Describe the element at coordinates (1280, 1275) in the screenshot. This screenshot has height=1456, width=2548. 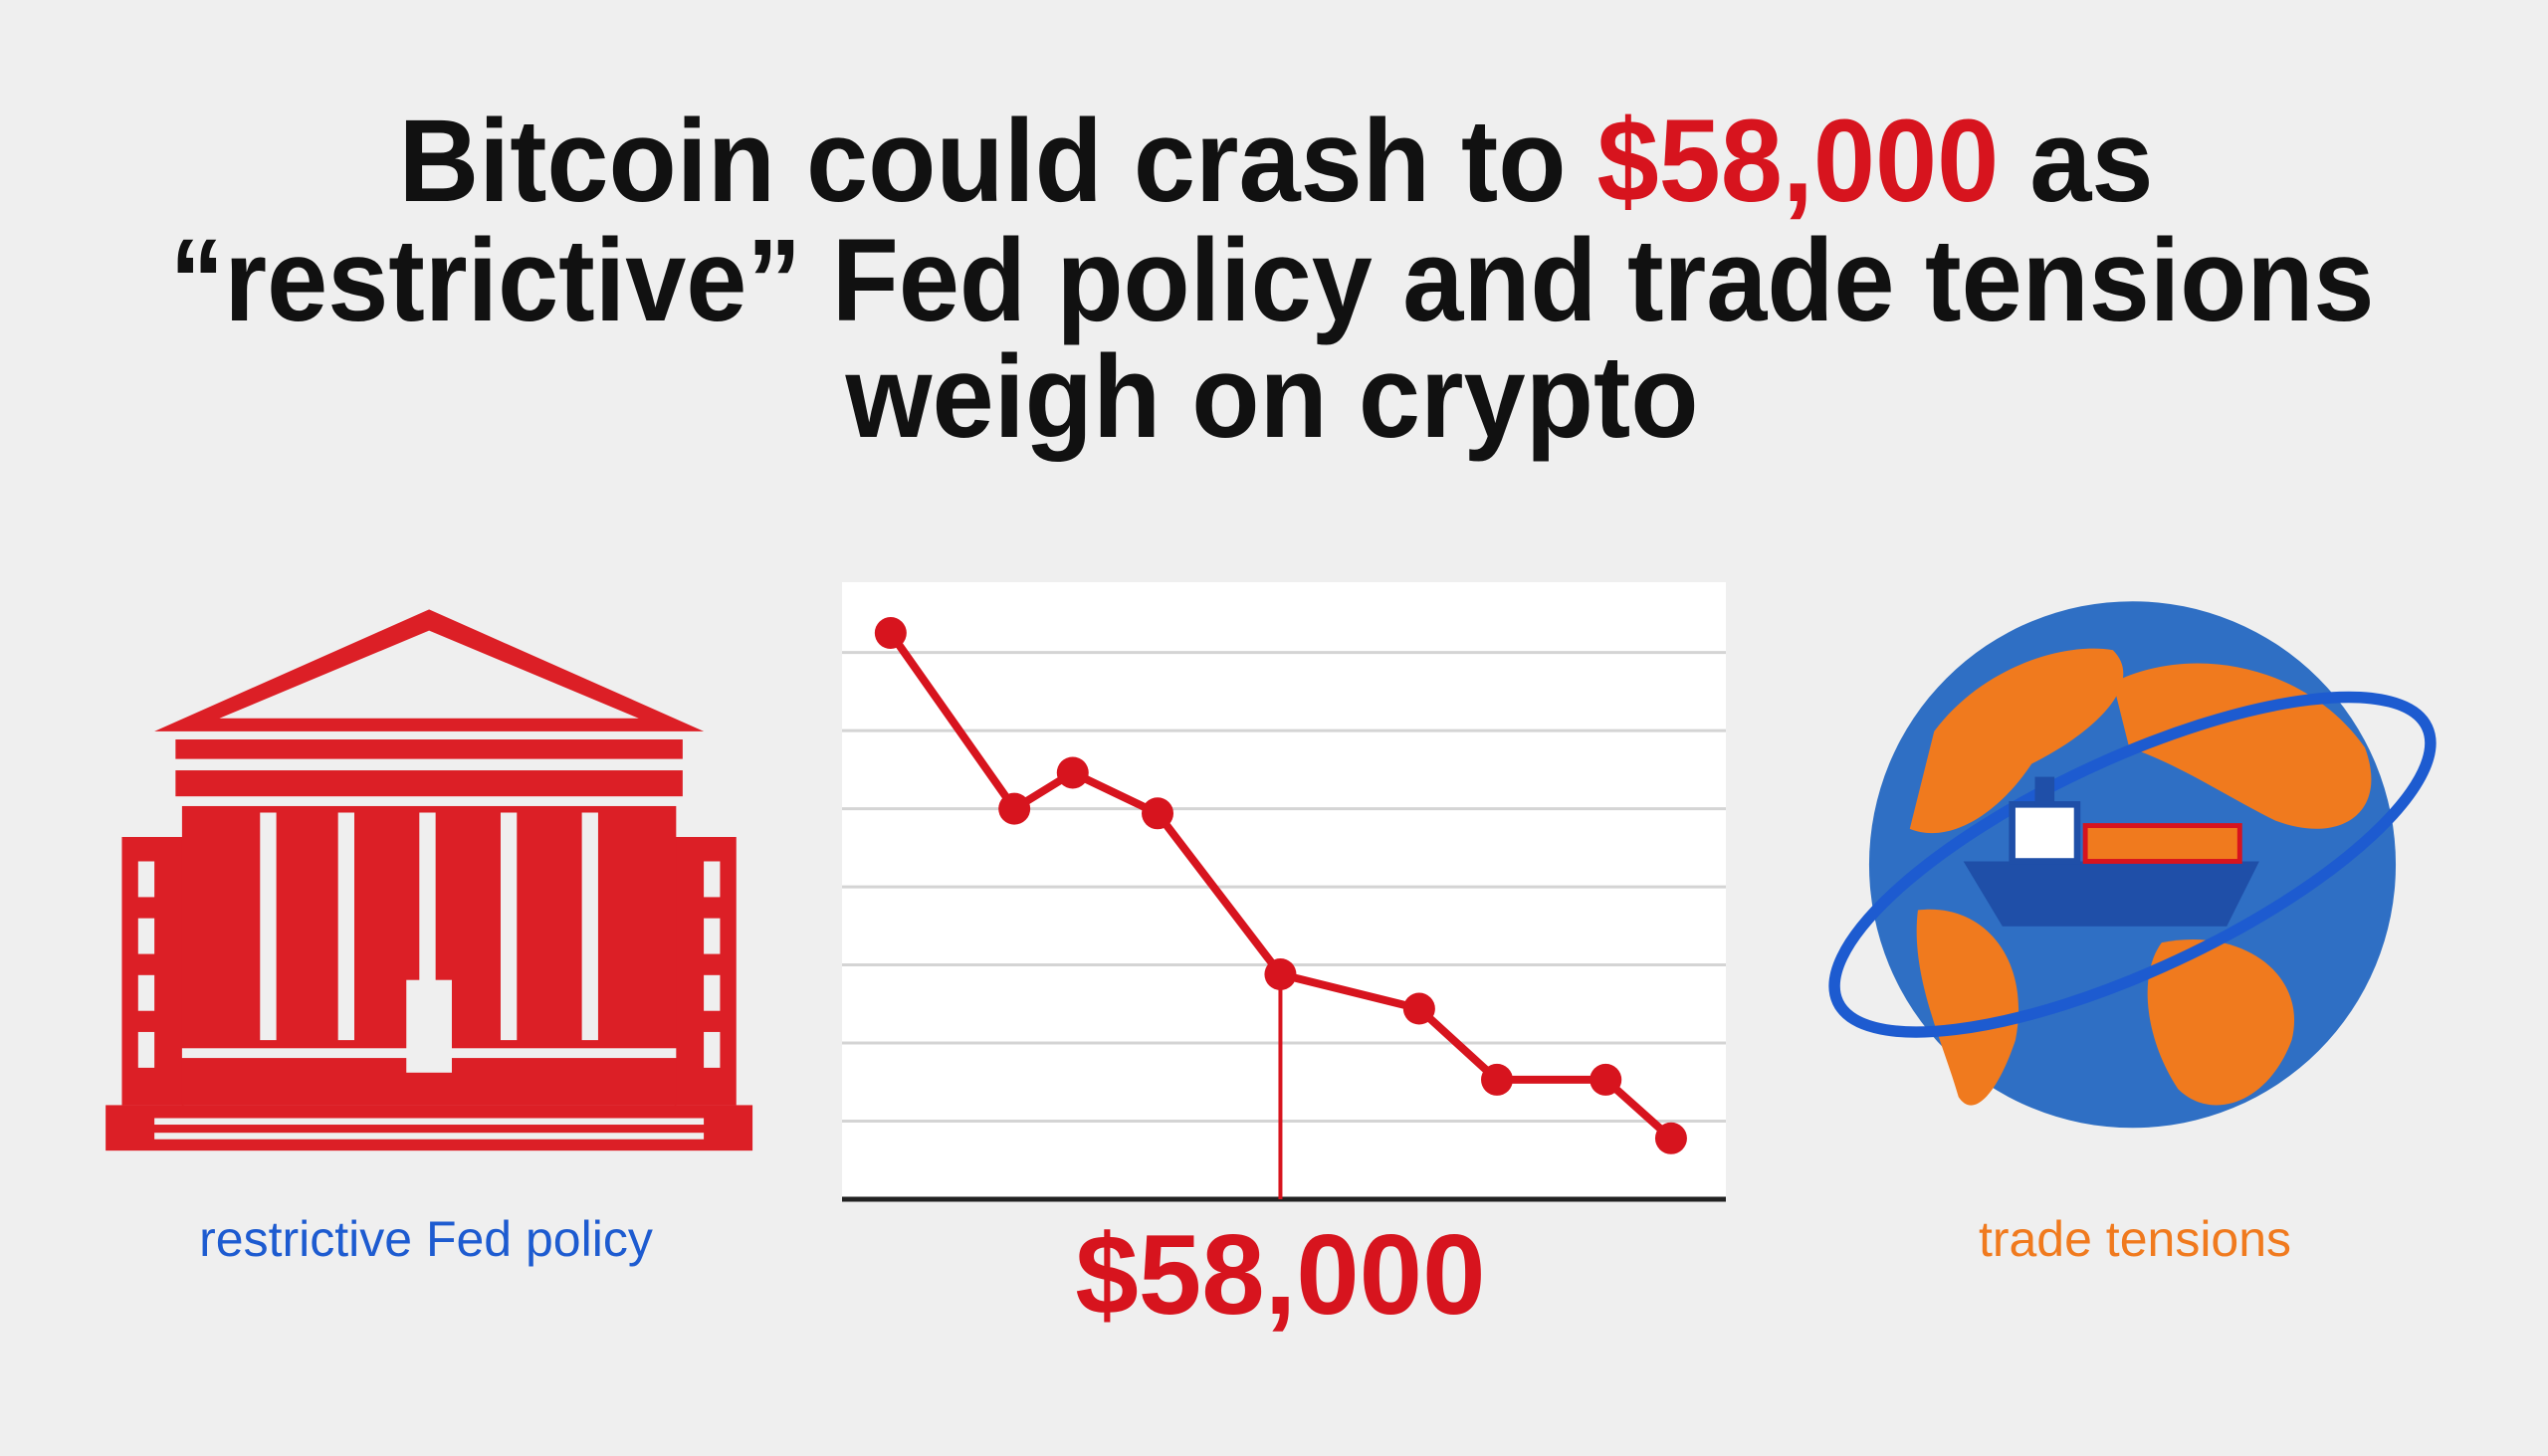
I see `annotation-label: $58,000` at that location.